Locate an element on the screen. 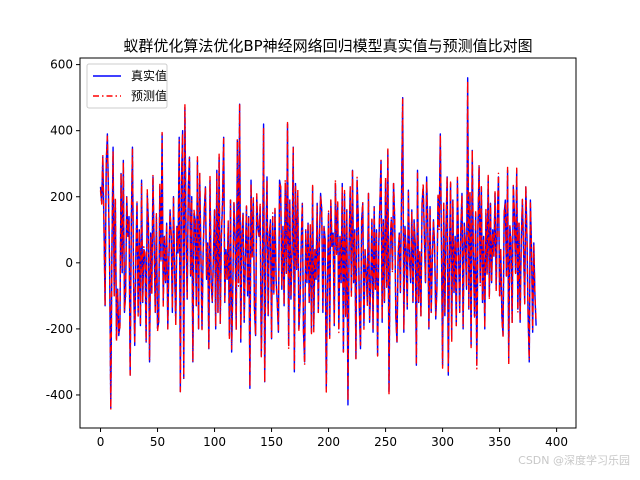  legend-box is located at coordinates (127, 86).